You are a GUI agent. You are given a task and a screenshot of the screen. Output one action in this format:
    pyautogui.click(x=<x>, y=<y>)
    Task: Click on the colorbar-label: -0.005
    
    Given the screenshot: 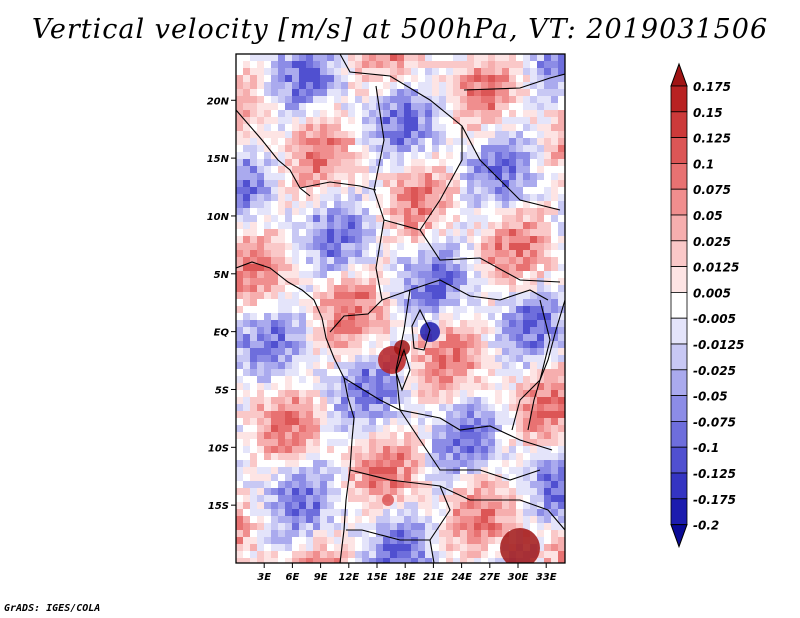 What is the action you would take?
    pyautogui.click(x=714, y=319)
    